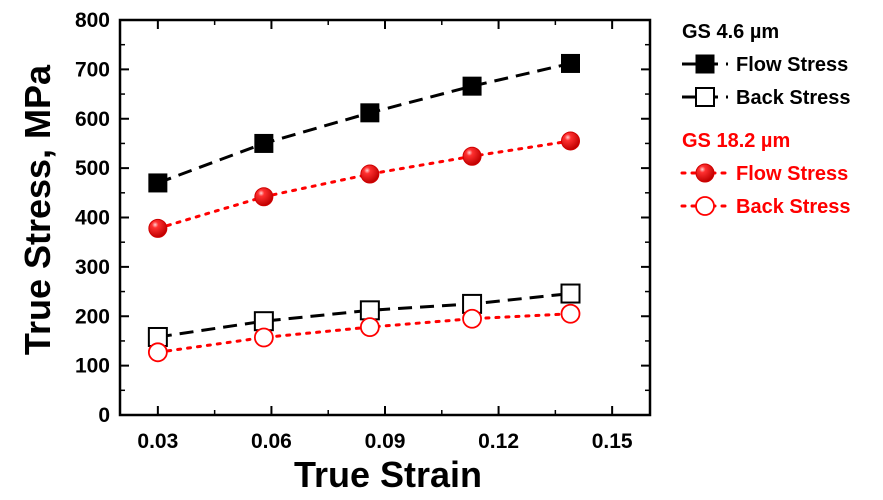  Describe the element at coordinates (271, 441) in the screenshot. I see `x-tick-label: 0.06` at that location.